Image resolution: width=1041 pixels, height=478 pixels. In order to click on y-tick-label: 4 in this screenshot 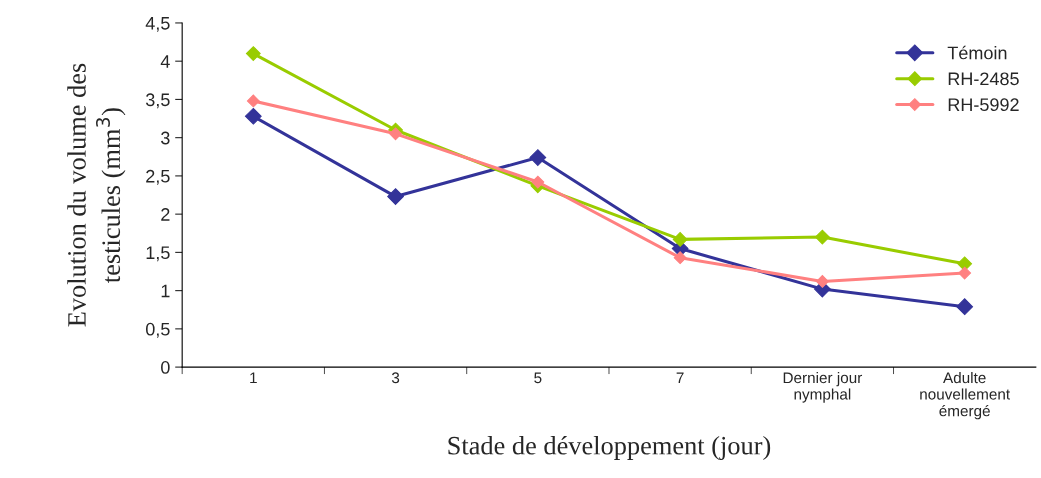, I will do `click(165, 61)`.